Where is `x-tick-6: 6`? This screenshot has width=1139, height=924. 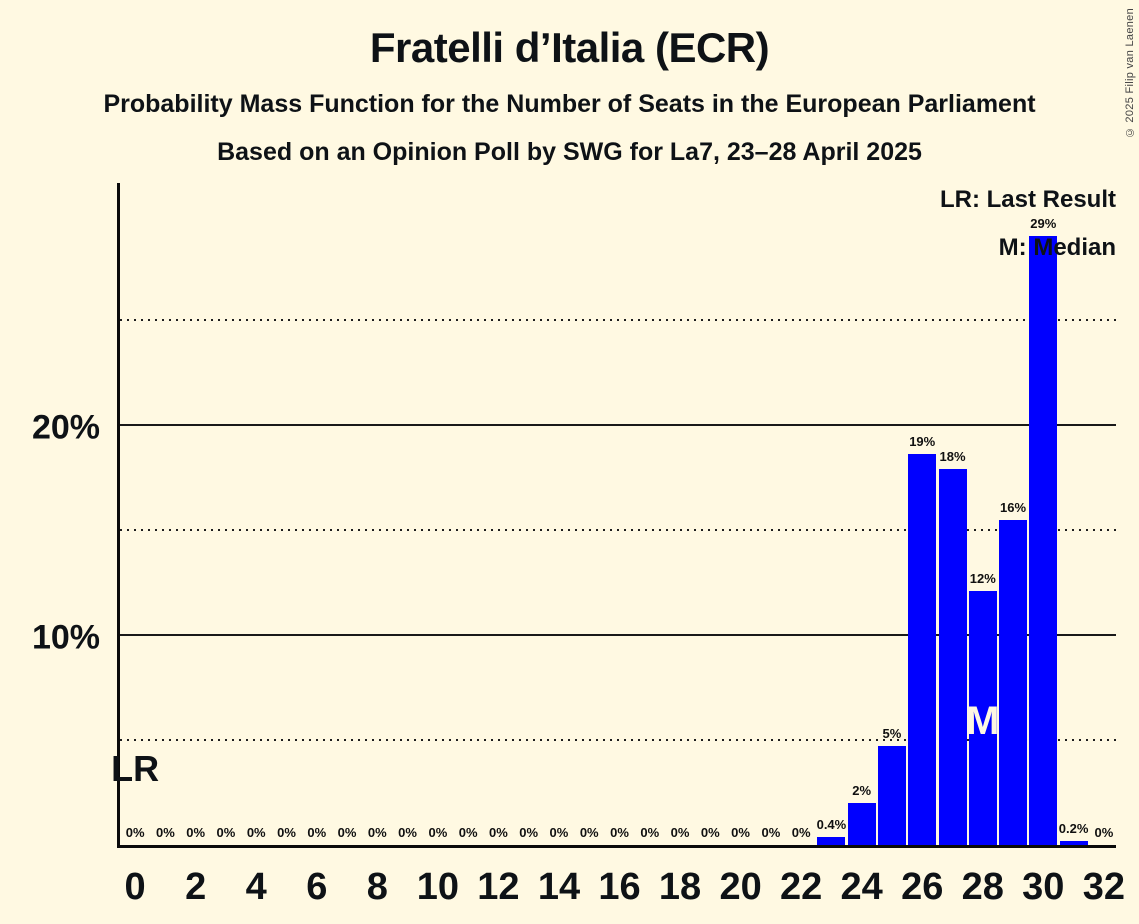 x-tick-6: 6 is located at coordinates (317, 887).